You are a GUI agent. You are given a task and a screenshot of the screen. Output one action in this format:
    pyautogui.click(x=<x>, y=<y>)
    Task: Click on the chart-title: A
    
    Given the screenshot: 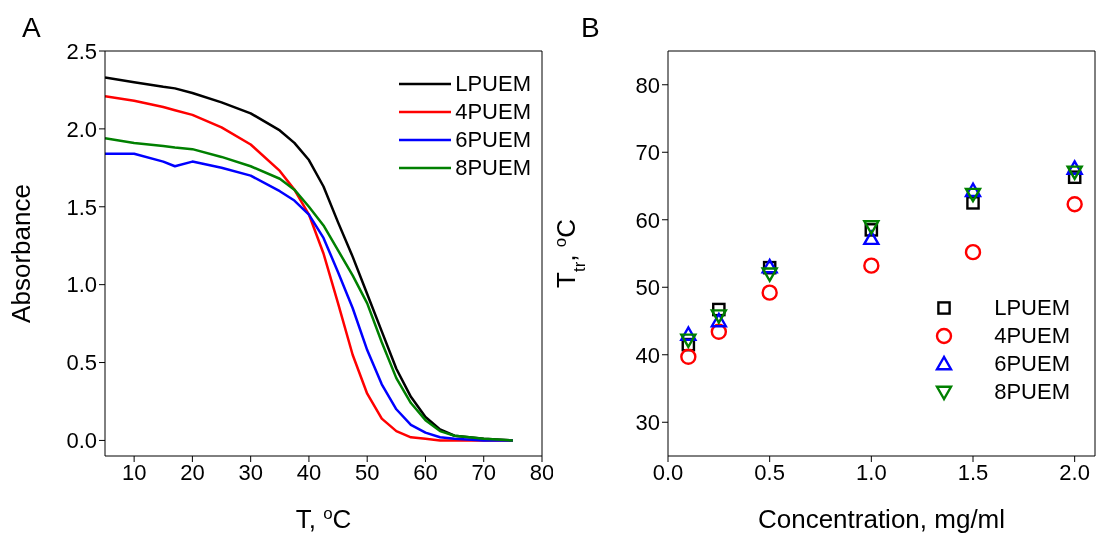 What is the action you would take?
    pyautogui.click(x=31, y=28)
    